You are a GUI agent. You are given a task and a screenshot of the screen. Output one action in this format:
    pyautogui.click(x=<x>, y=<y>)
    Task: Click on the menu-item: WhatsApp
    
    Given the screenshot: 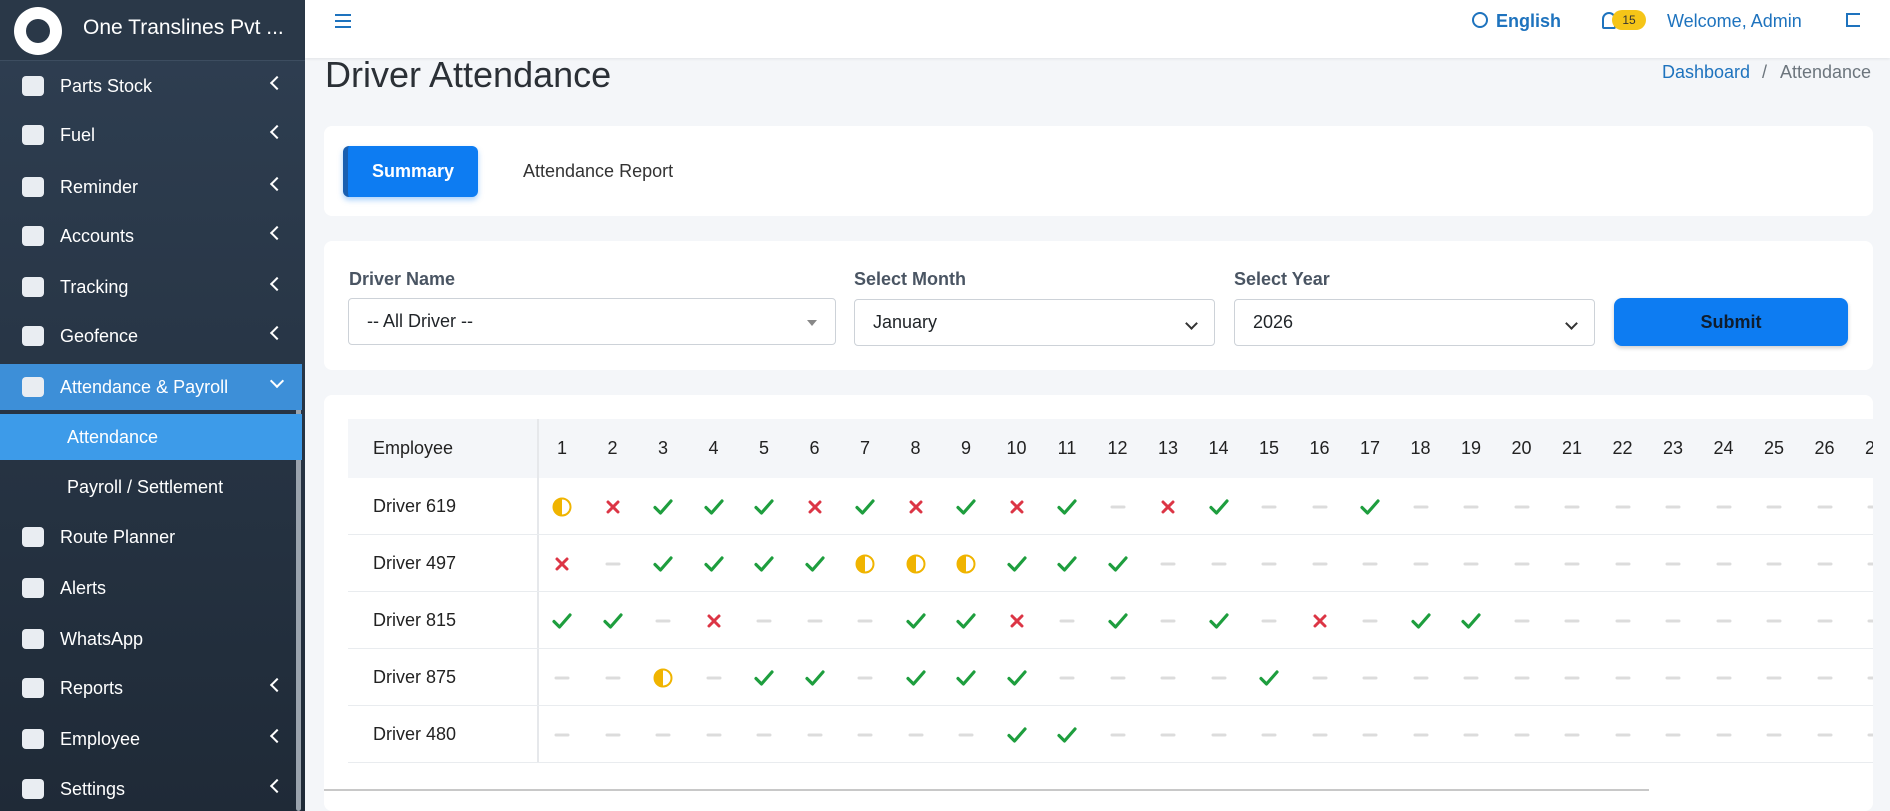 What is the action you would take?
    pyautogui.click(x=151, y=639)
    